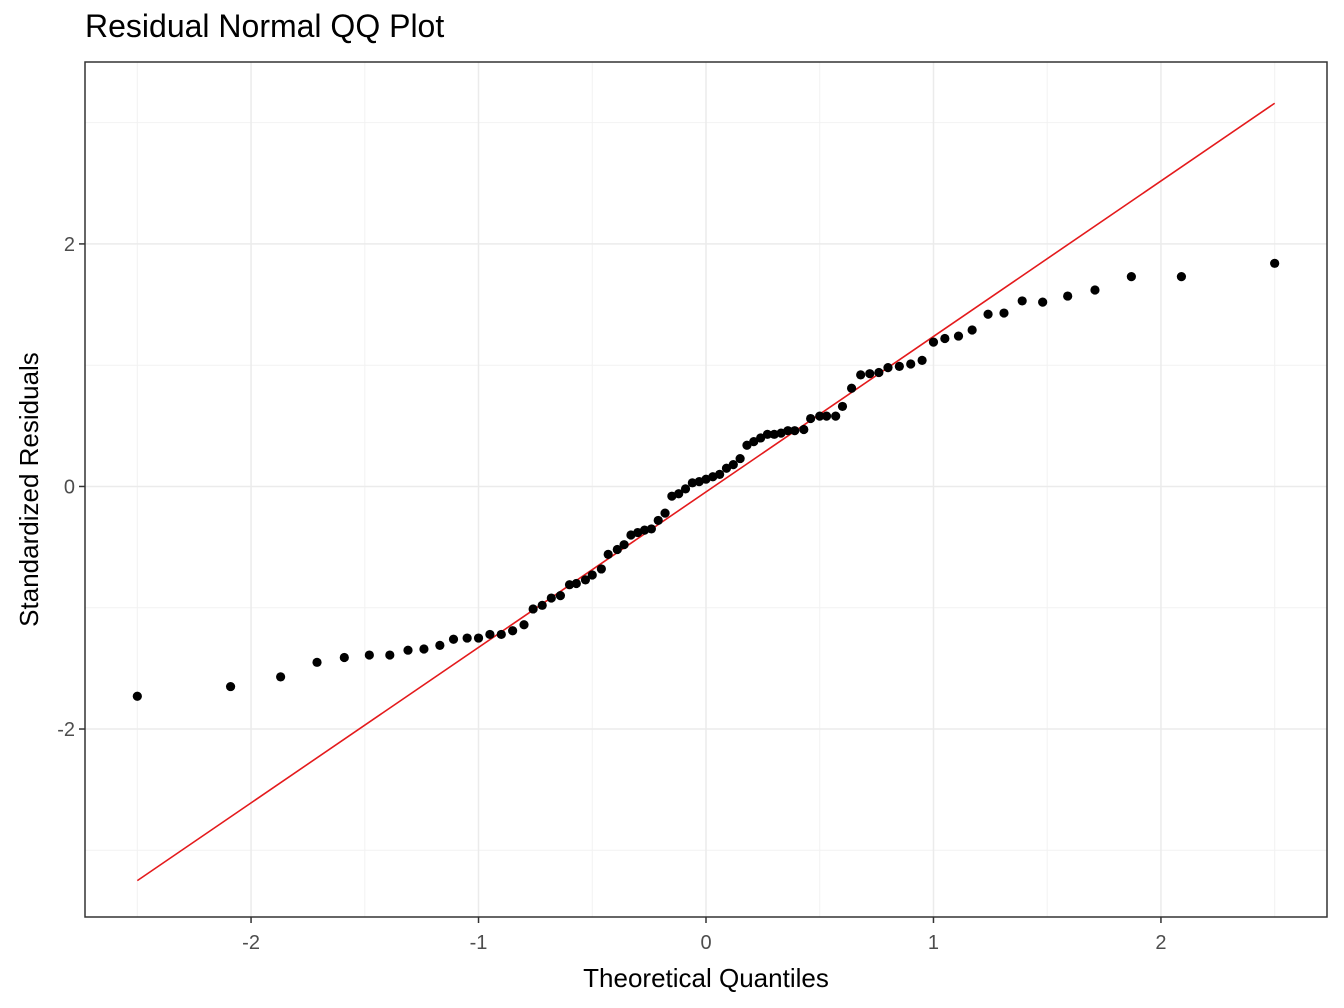 This screenshot has height=1008, width=1344. I want to click on y-tick-label: 0, so click(69, 487).